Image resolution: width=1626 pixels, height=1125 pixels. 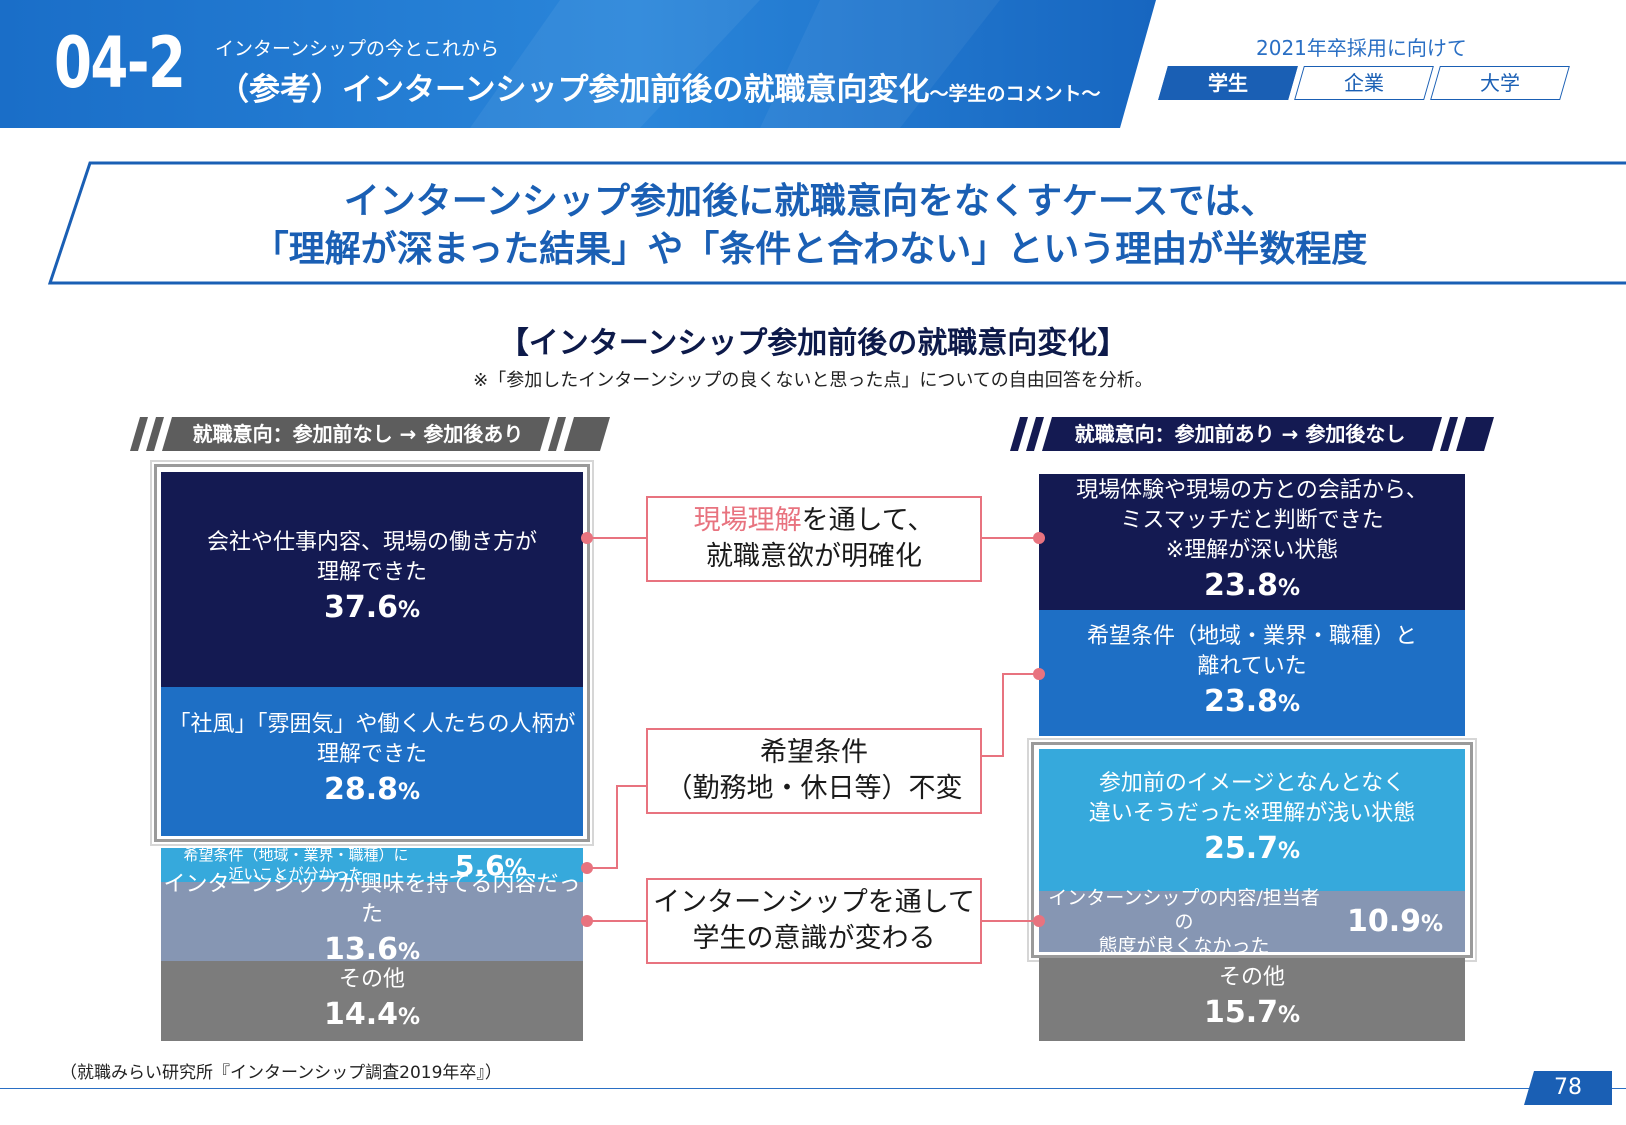 What do you see at coordinates (372, 1014) in the screenshot?
I see `left-block-5-value: 14.4%` at bounding box center [372, 1014].